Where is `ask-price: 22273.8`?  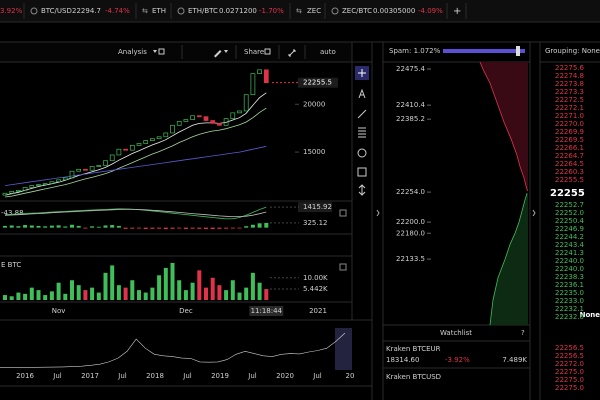
ask-price: 22273.8 is located at coordinates (569, 84).